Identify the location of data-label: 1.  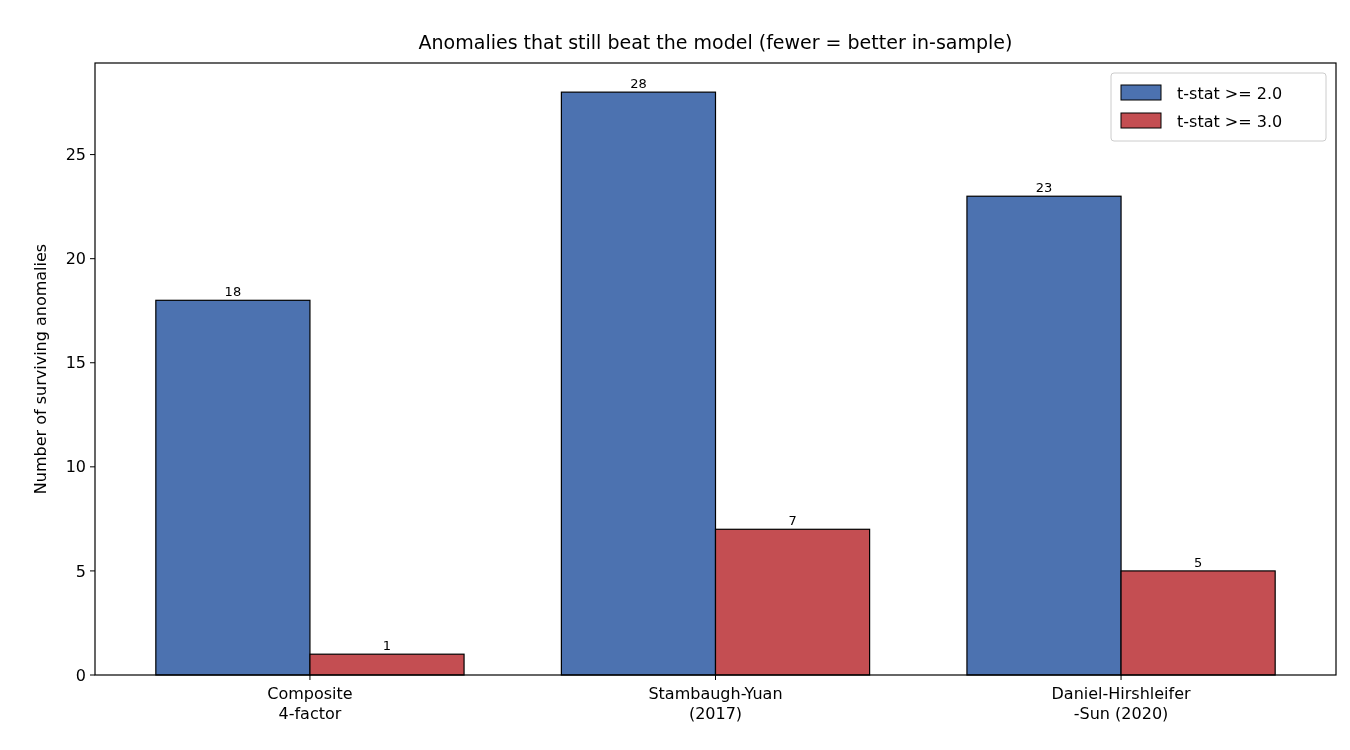
(387, 646).